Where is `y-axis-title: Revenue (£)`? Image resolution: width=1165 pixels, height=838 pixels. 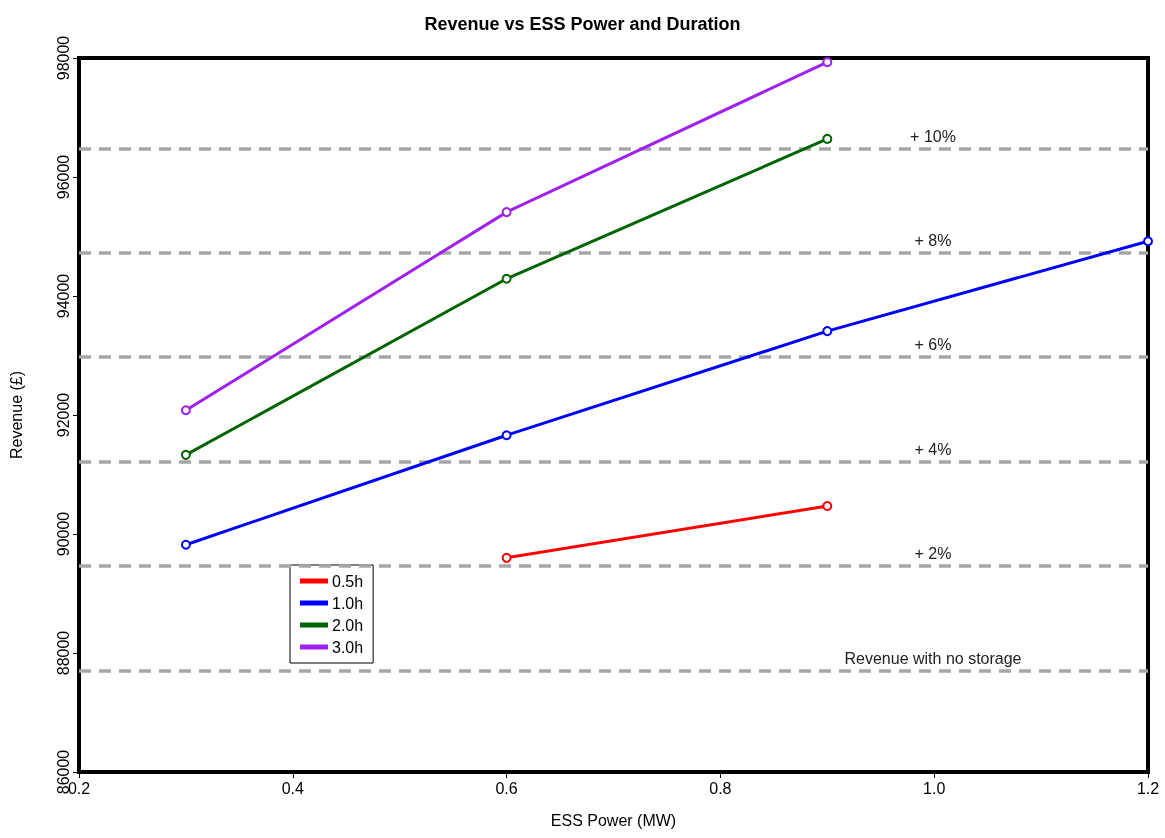 y-axis-title: Revenue (£) is located at coordinates (16, 415).